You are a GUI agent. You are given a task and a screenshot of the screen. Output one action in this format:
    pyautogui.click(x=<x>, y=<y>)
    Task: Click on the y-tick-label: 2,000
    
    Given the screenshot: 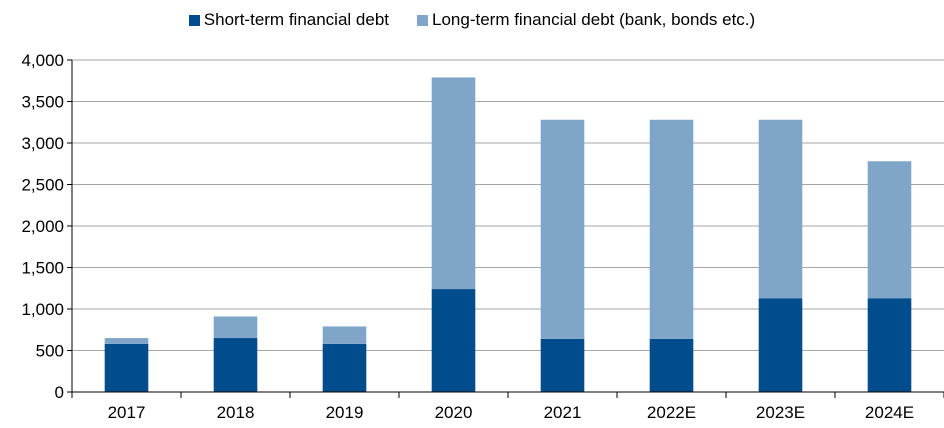 What is the action you would take?
    pyautogui.click(x=42, y=226)
    